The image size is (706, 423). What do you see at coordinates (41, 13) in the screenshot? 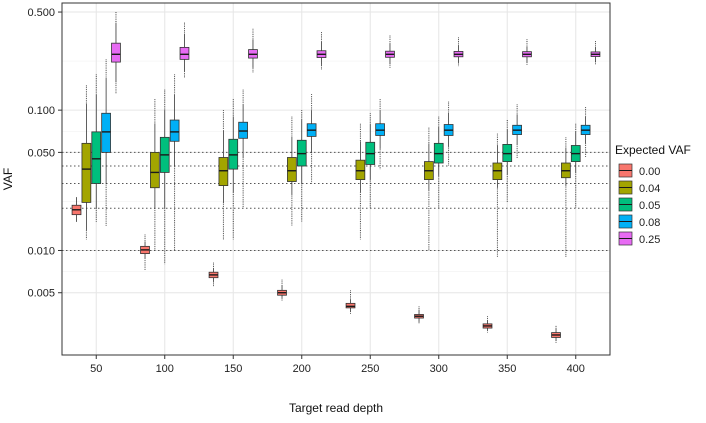
I see `y-tick-label: 0.500` at bounding box center [41, 13].